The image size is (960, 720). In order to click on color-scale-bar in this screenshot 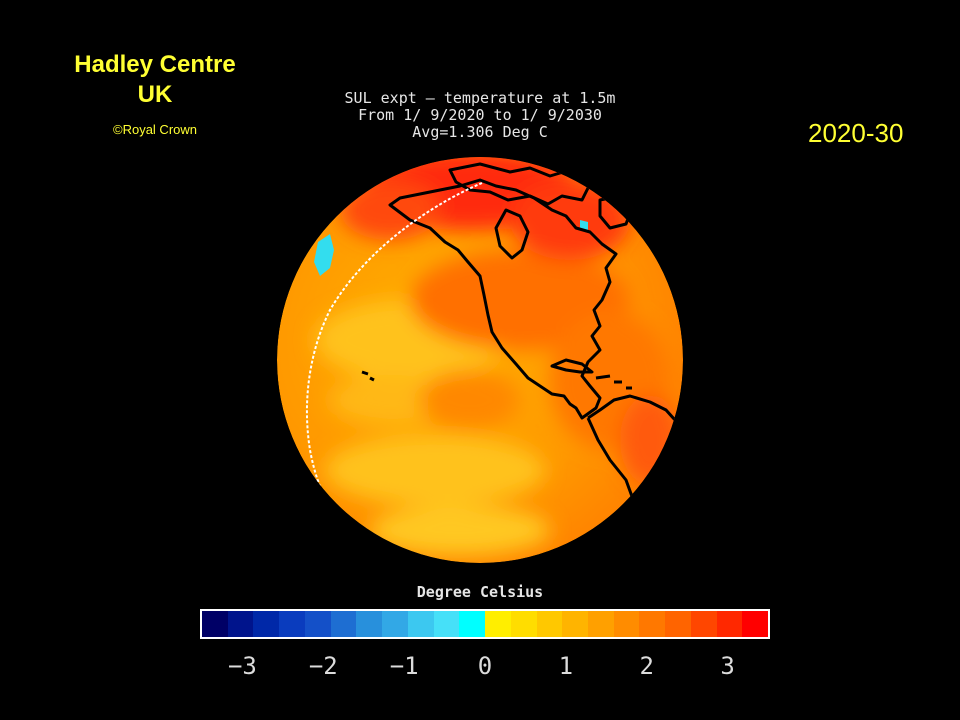, I will do `click(485, 624)`.